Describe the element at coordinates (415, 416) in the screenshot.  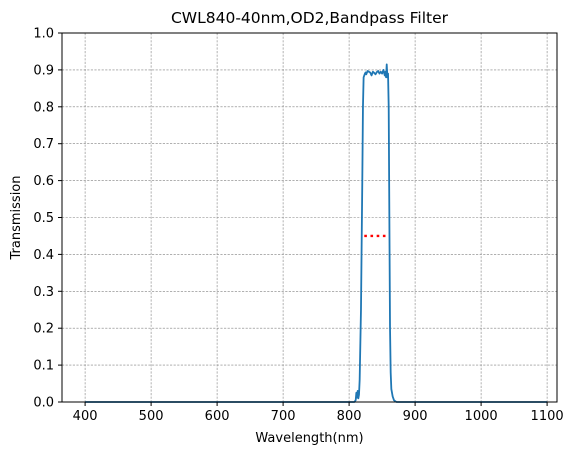
I see `x-tick-label: 900` at that location.